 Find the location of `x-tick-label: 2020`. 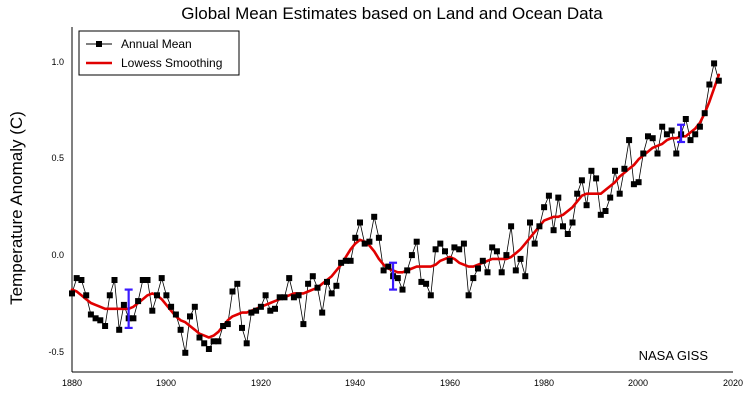

x-tick-label: 2020 is located at coordinates (733, 383).